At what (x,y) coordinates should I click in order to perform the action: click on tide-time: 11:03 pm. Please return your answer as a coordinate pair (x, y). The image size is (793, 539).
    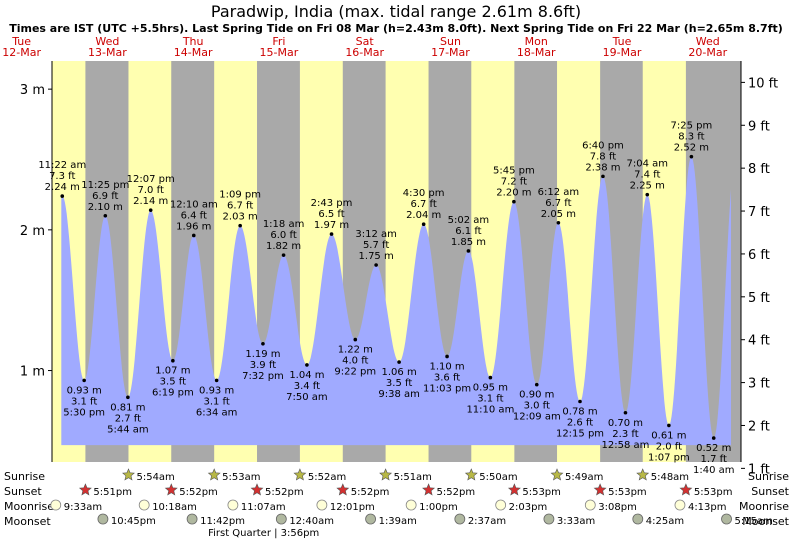
    Looking at the image, I should click on (447, 388).